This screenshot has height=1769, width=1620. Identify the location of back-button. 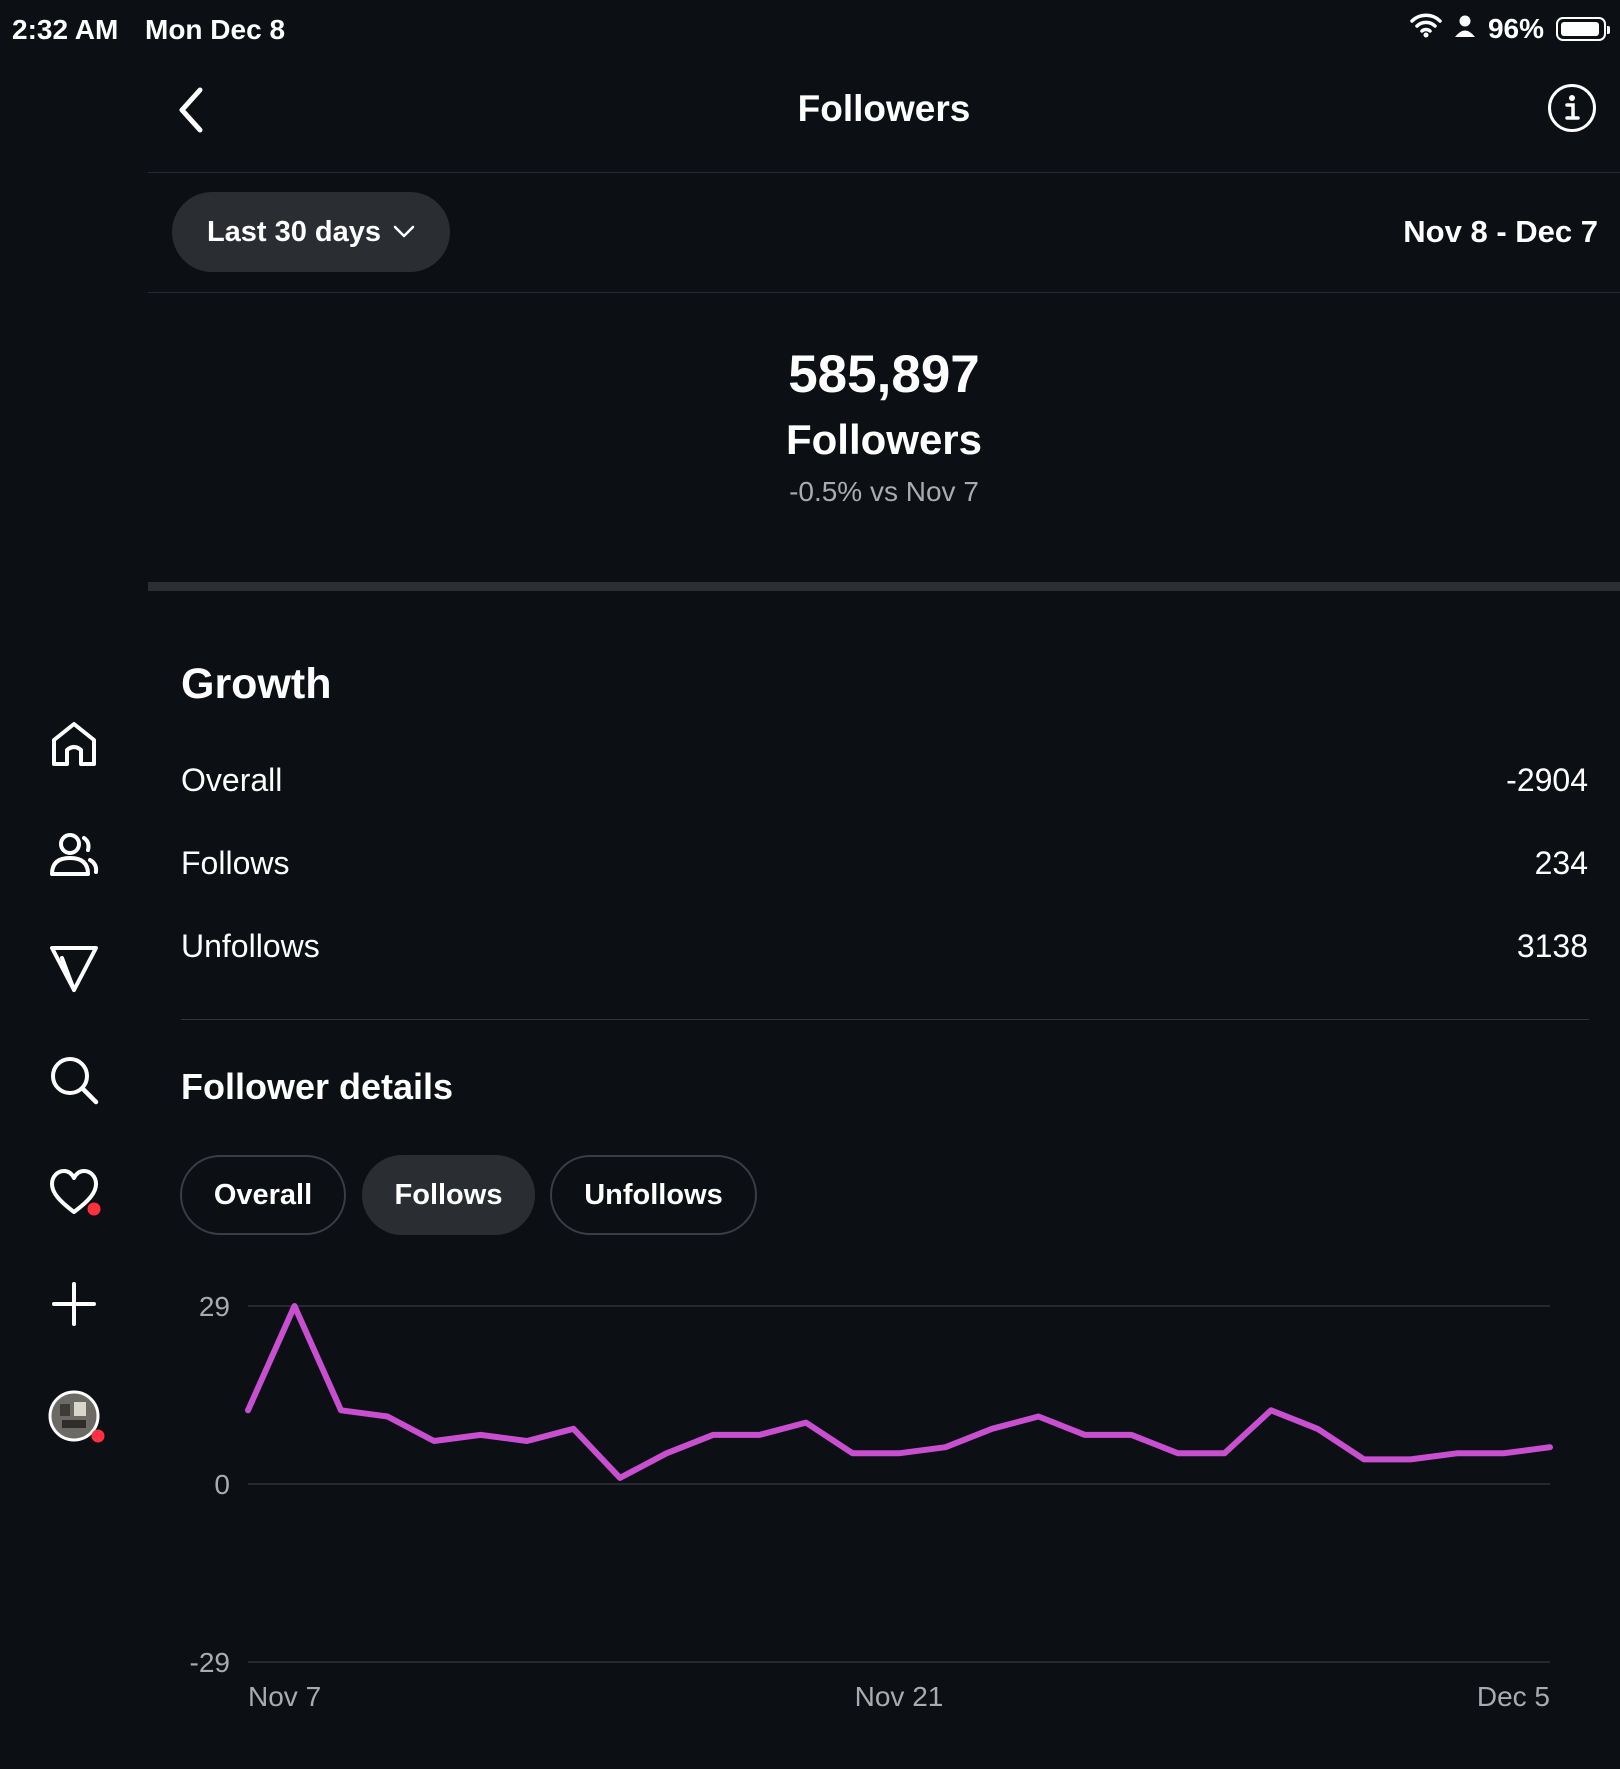
(195, 110).